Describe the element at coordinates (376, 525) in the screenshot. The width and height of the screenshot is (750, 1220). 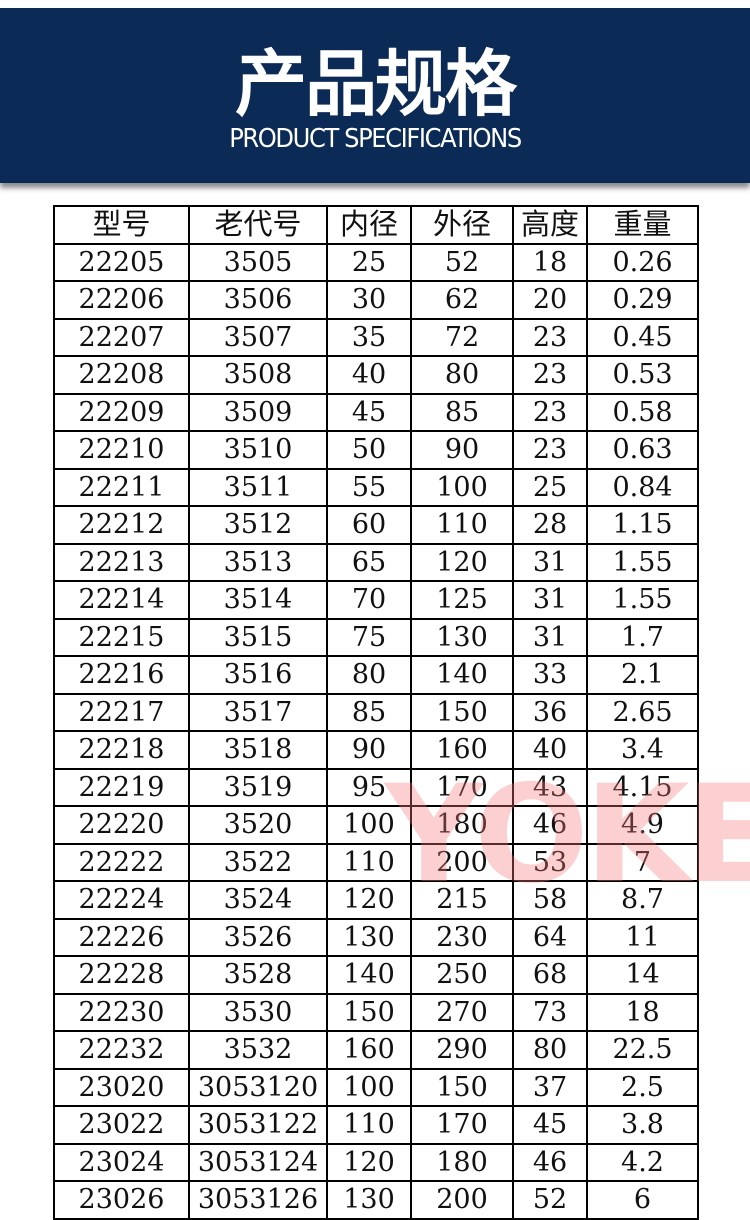
I see `table-row: 22212 3512 60 110 28 1.15` at that location.